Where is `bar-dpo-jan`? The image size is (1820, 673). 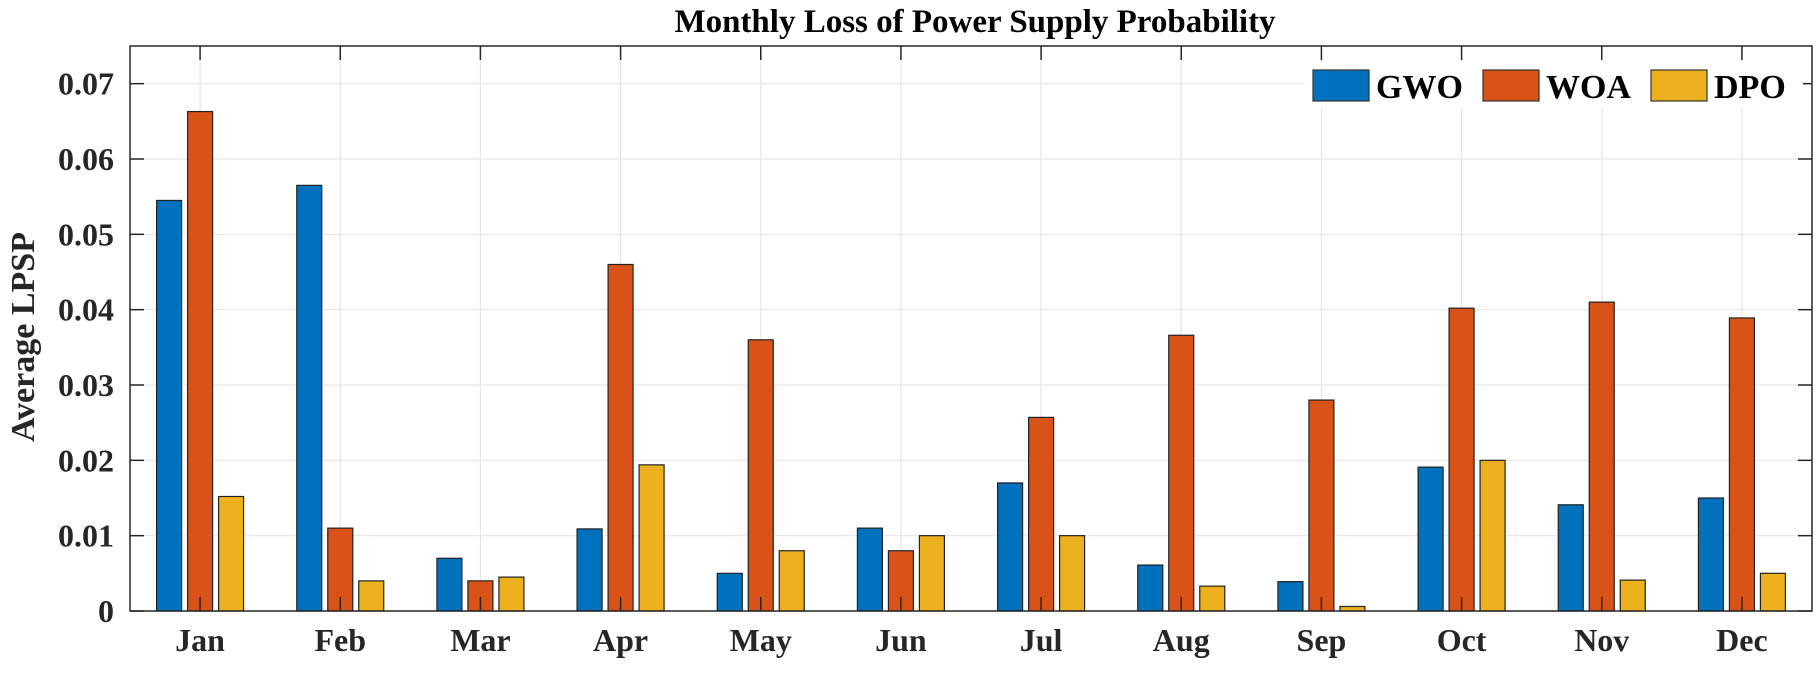 bar-dpo-jan is located at coordinates (231, 553).